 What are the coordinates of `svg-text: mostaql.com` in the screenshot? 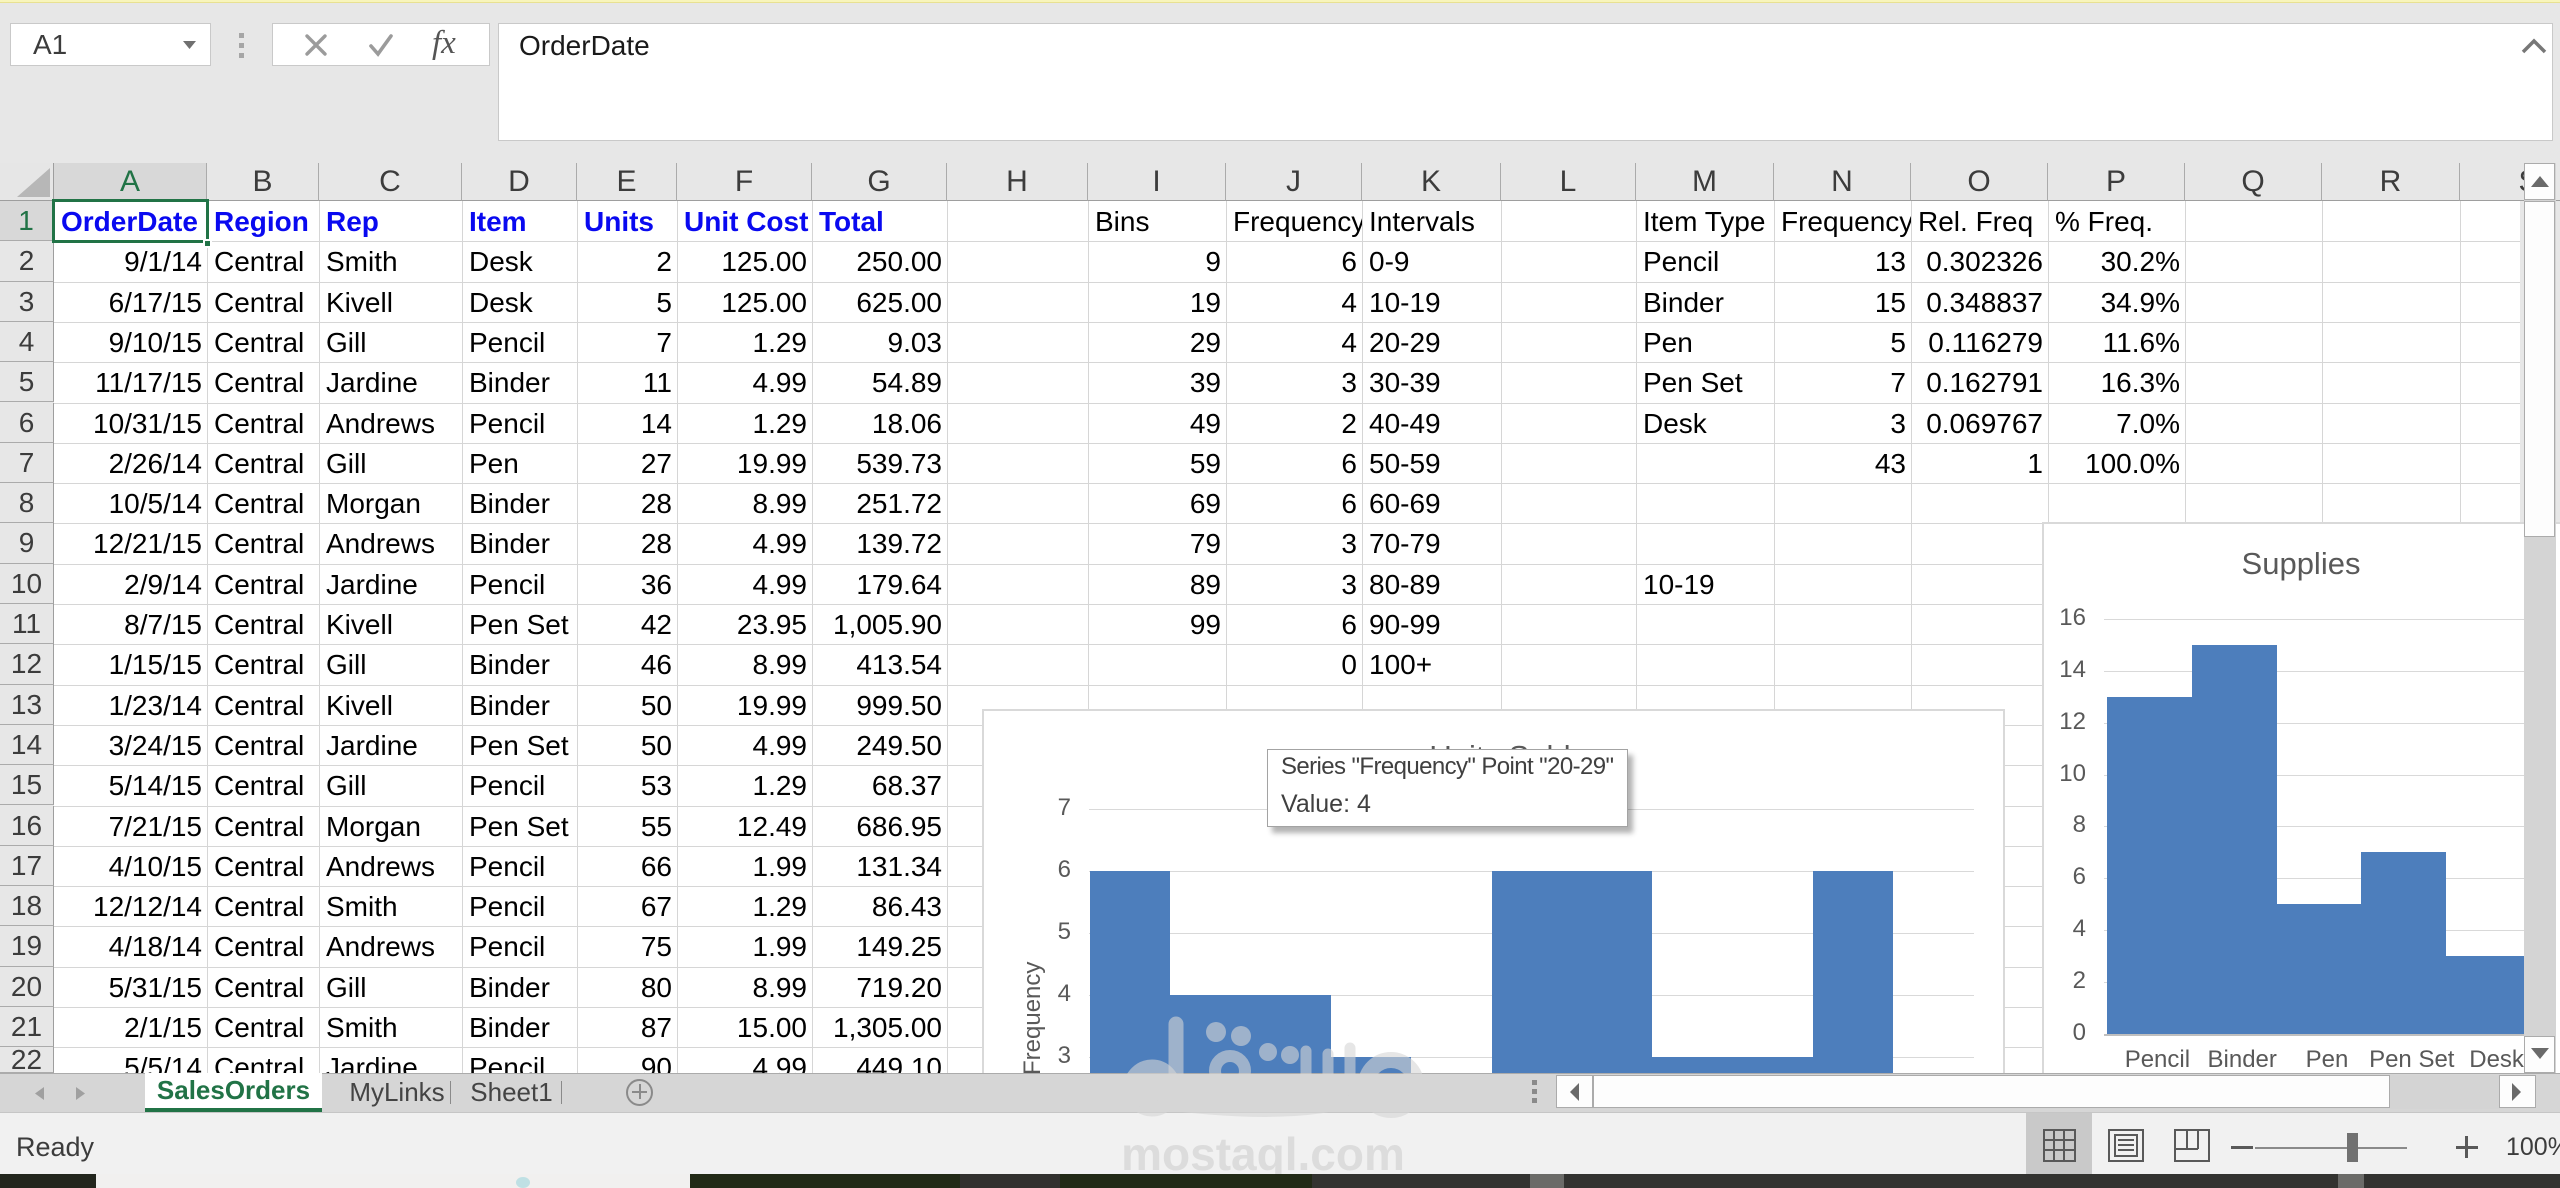 It's located at (1263, 1154).